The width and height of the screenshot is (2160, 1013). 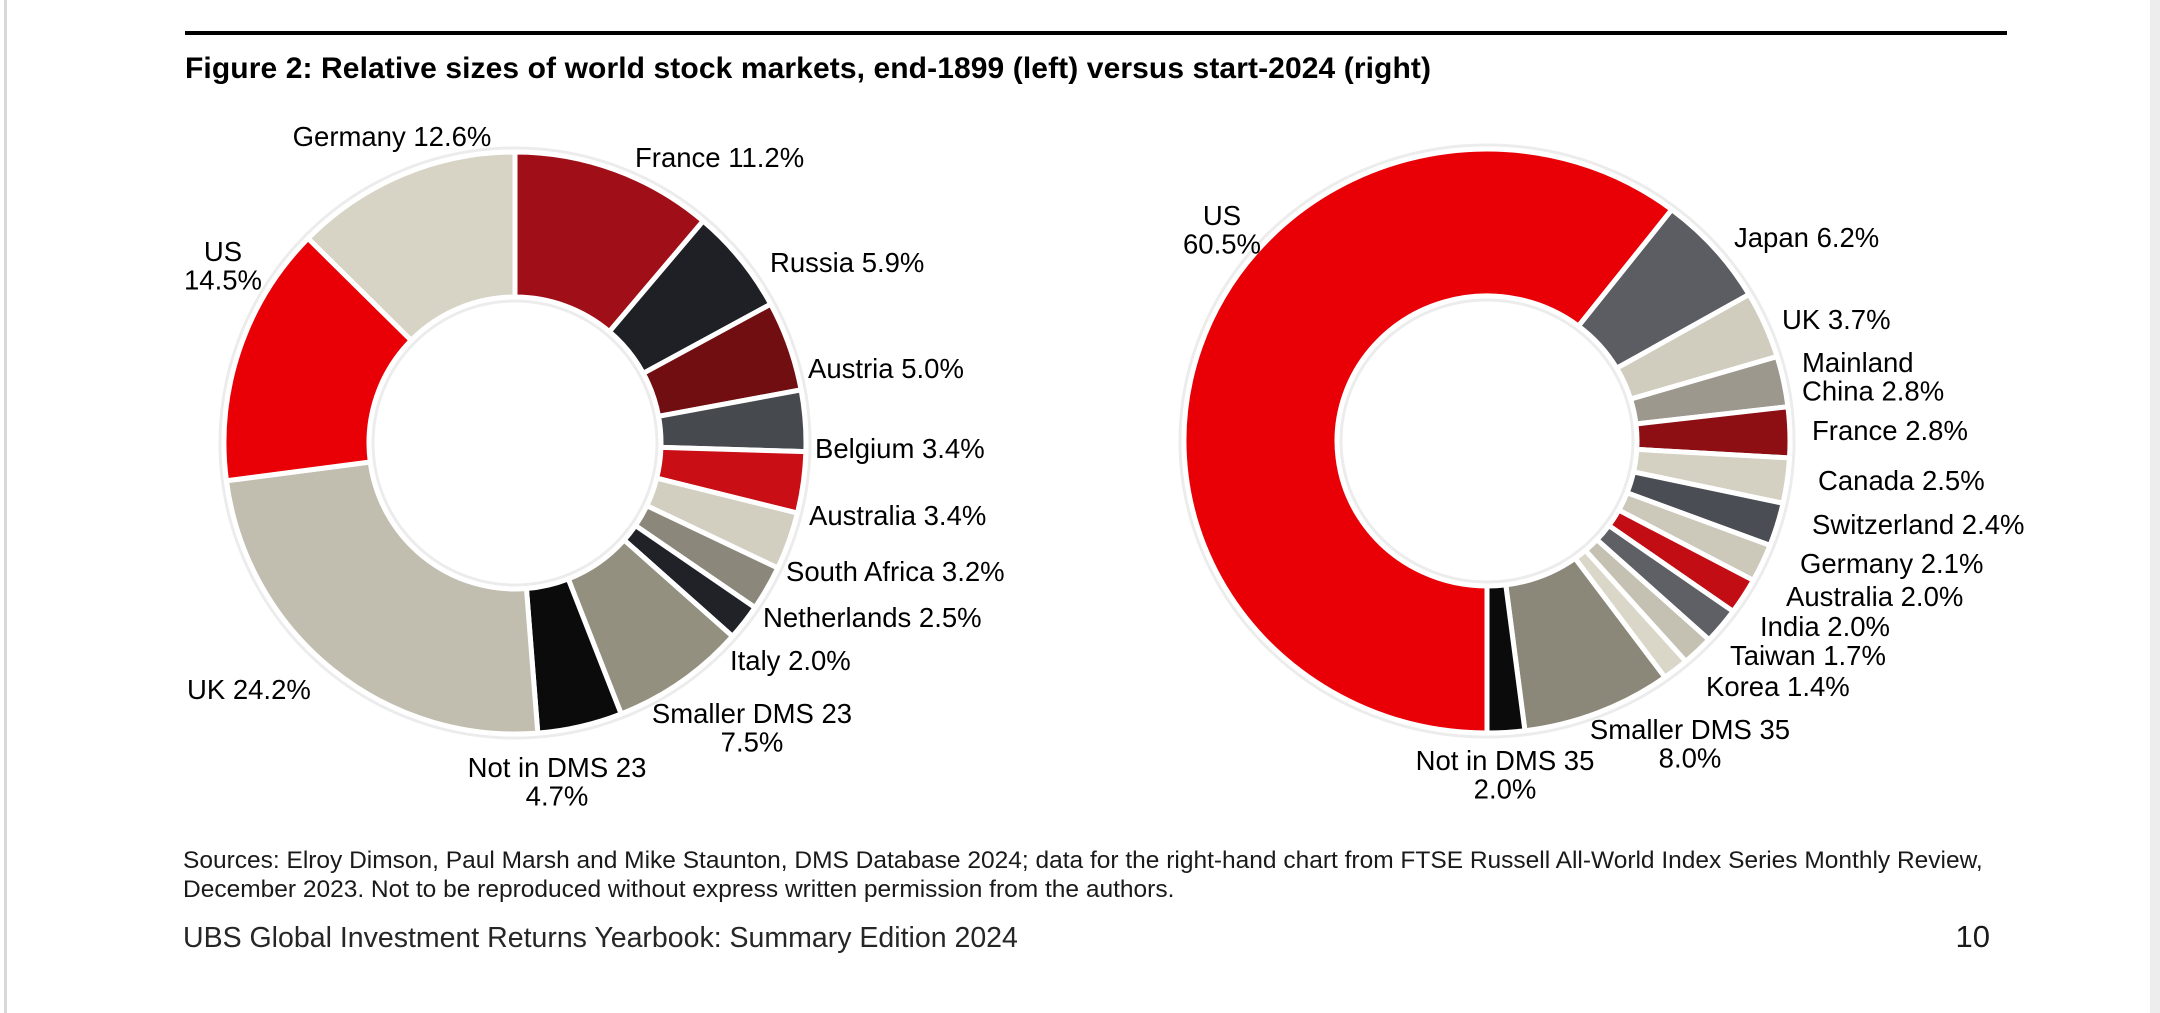 I want to click on right-chart-halo-inner, so click(x=1487, y=441).